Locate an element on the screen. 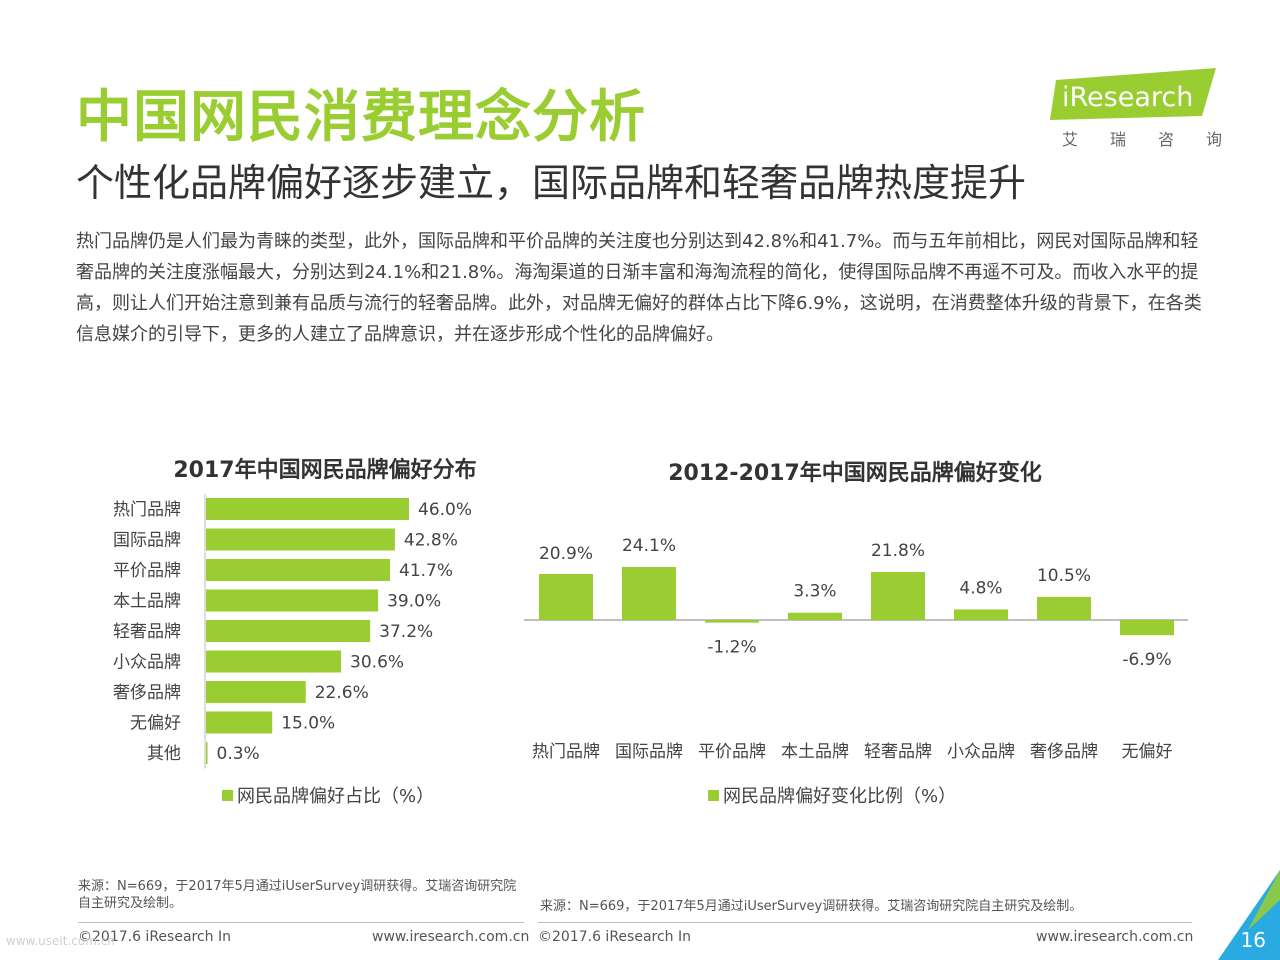 Image resolution: width=1280 pixels, height=960 pixels. watermark: www.useit.com.cn is located at coordinates (60, 941).